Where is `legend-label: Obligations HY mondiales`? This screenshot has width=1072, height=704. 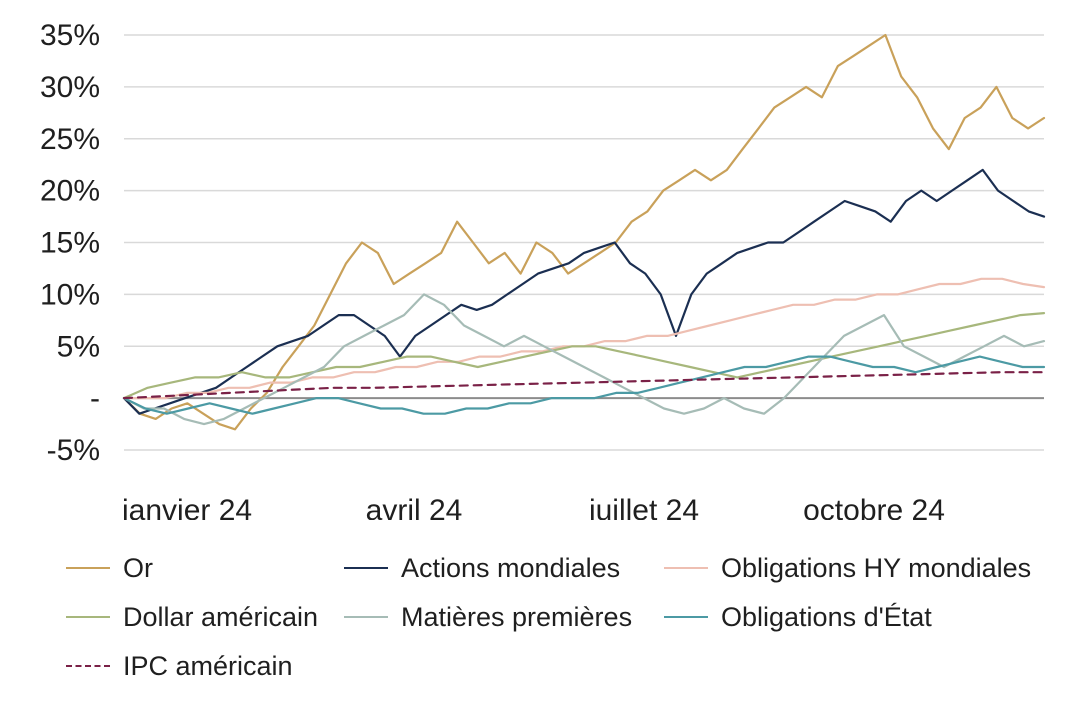 legend-label: Obligations HY mondiales is located at coordinates (876, 567).